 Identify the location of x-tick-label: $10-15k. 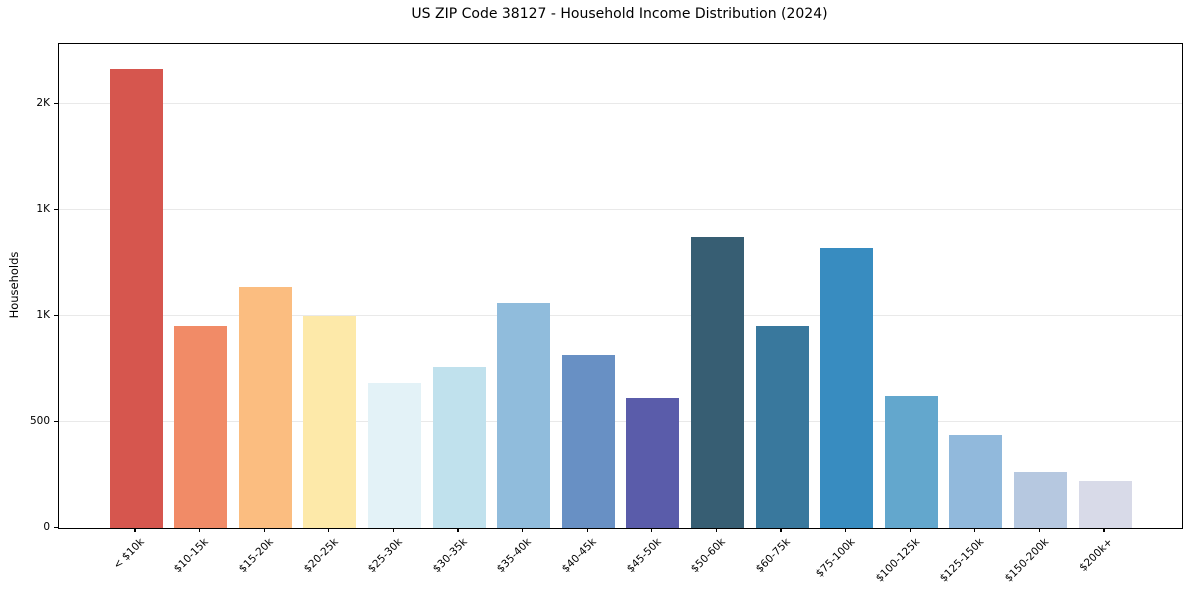
(192, 556).